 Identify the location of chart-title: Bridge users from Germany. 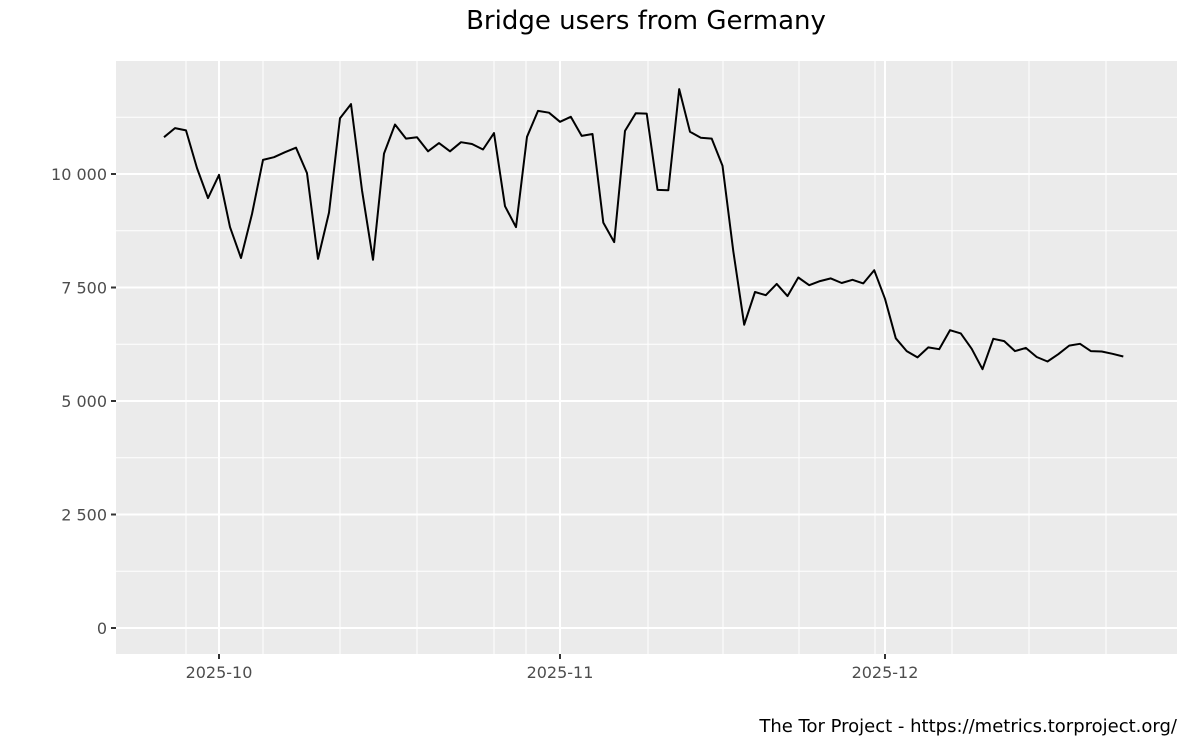
(646, 21).